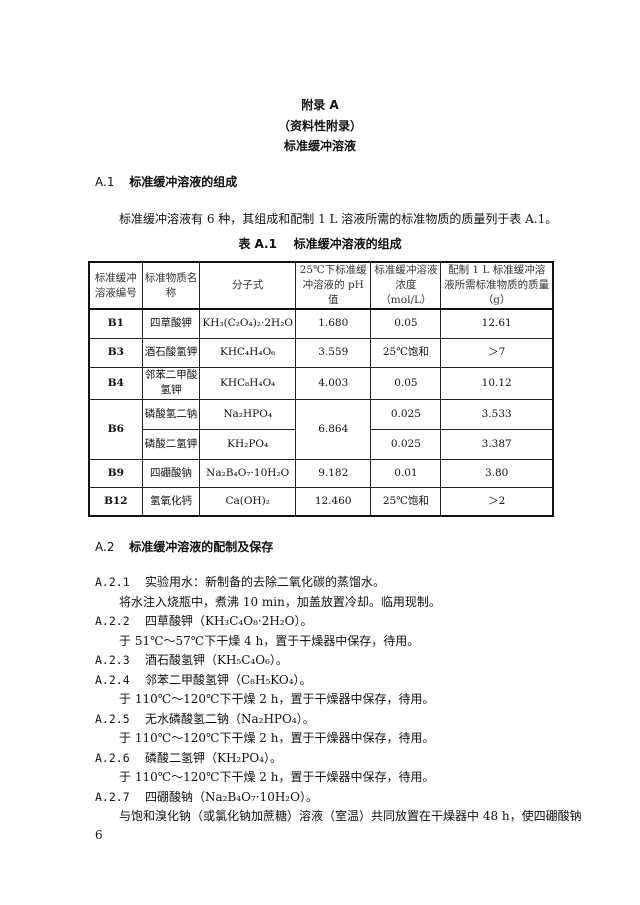  I want to click on table-caption-text: 标准缓冲溶液的组成, so click(347, 244).